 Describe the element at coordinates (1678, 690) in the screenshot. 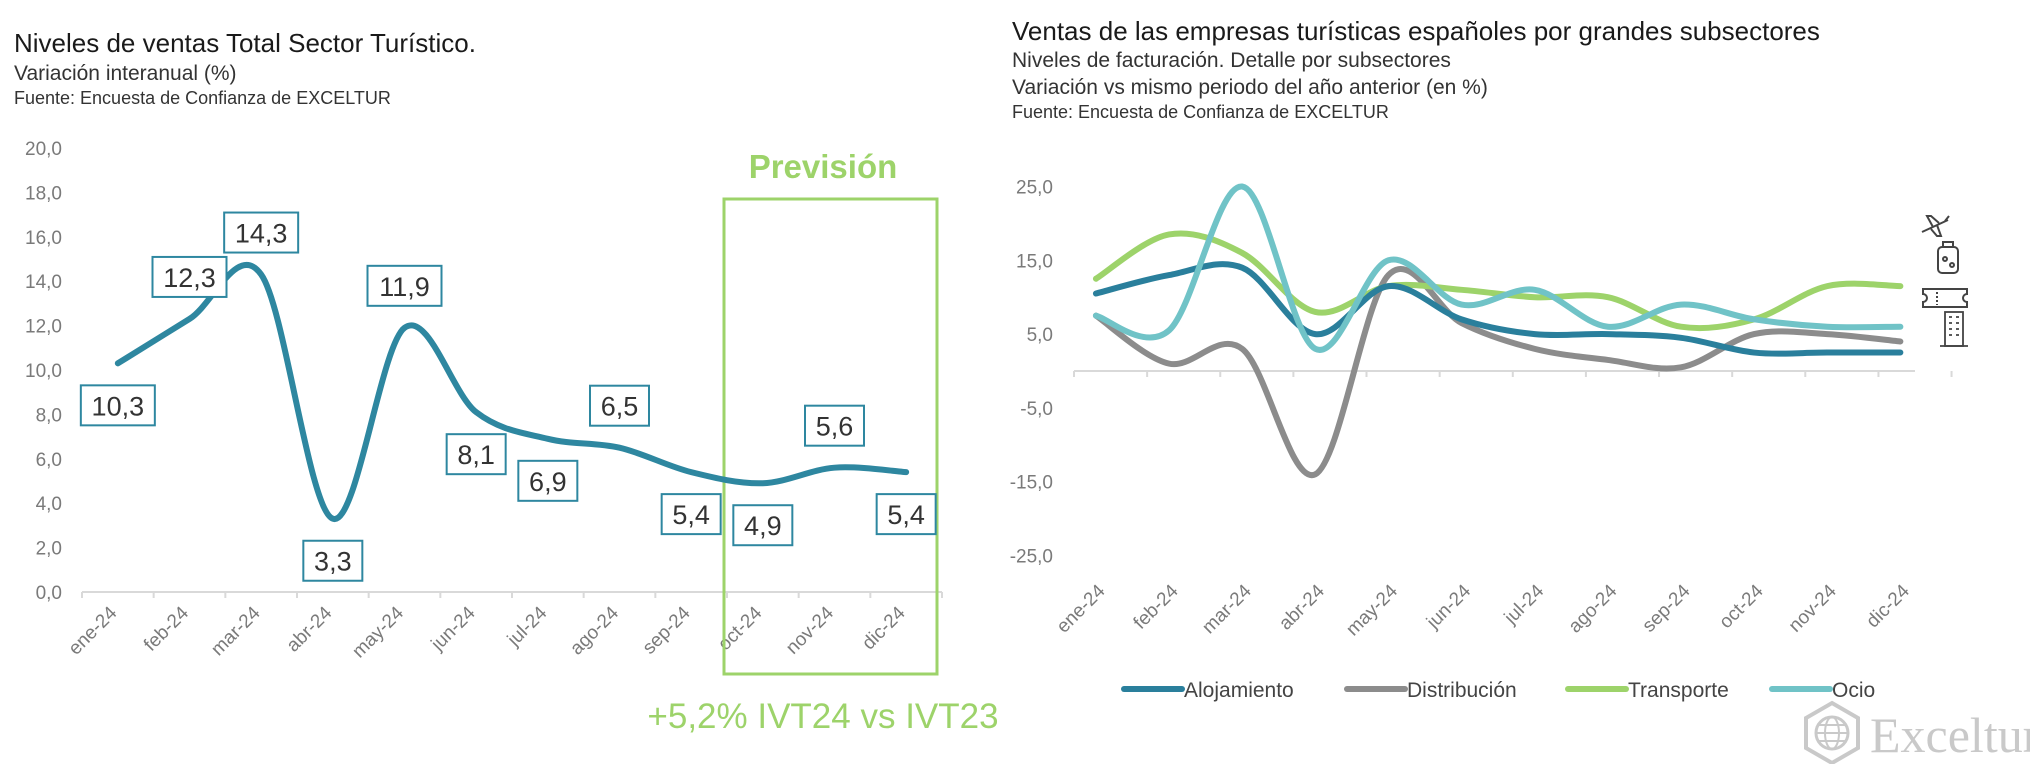

I see `legend-label: Transporte` at that location.